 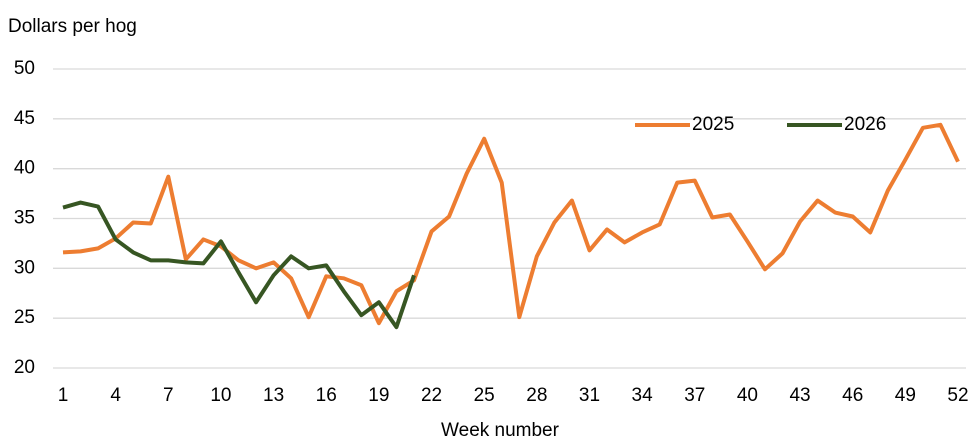 What do you see at coordinates (378, 395) in the screenshot?
I see `x-tick-label: 19` at bounding box center [378, 395].